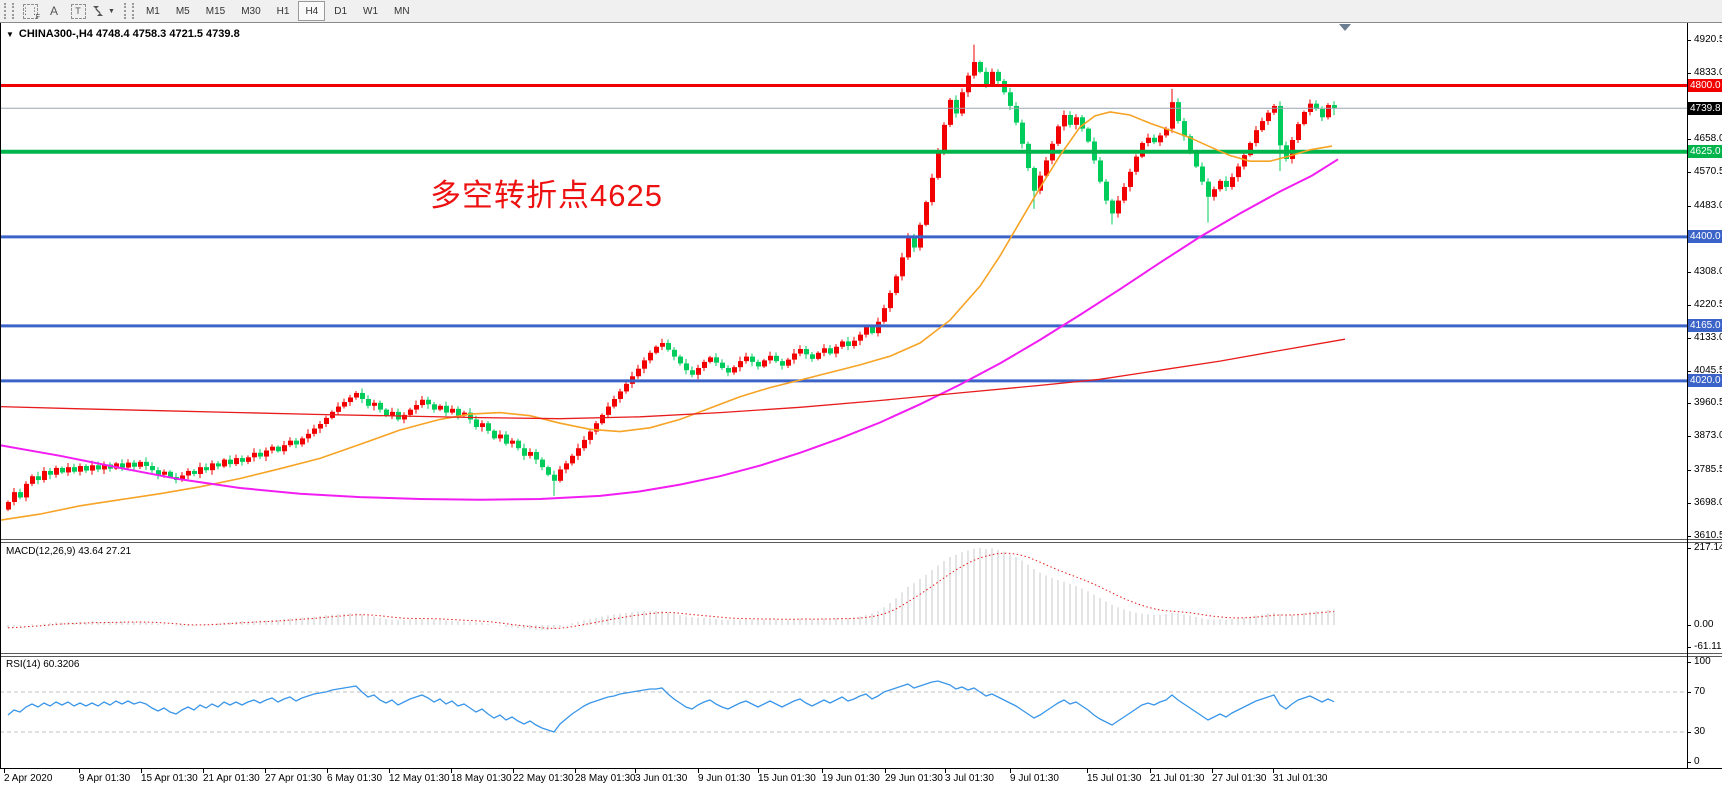 The width and height of the screenshot is (1722, 789). I want to click on rsi-tick-label: 100, so click(1702, 661).